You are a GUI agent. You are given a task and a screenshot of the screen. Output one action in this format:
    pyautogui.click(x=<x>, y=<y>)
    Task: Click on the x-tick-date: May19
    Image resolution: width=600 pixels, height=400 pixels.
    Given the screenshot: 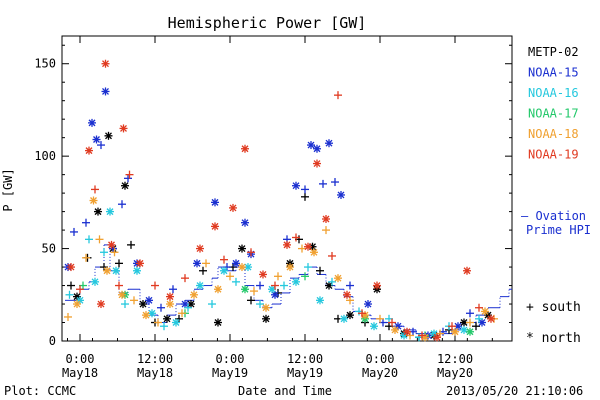 What is the action you would take?
    pyautogui.click(x=305, y=373)
    